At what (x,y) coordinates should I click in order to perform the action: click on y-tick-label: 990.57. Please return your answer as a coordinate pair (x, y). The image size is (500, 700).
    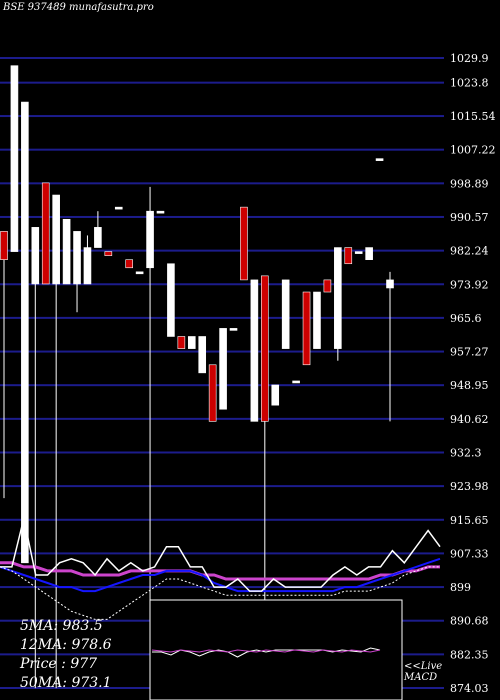
    Looking at the image, I should click on (469, 217).